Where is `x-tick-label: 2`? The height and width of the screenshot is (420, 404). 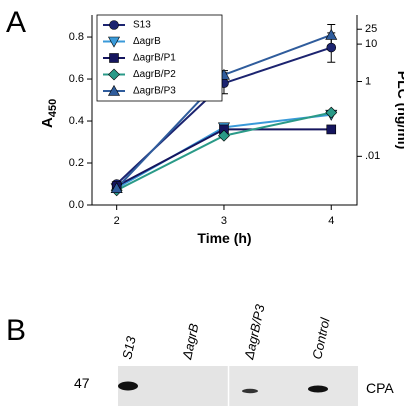 x-tick-label: 2 is located at coordinates (117, 221).